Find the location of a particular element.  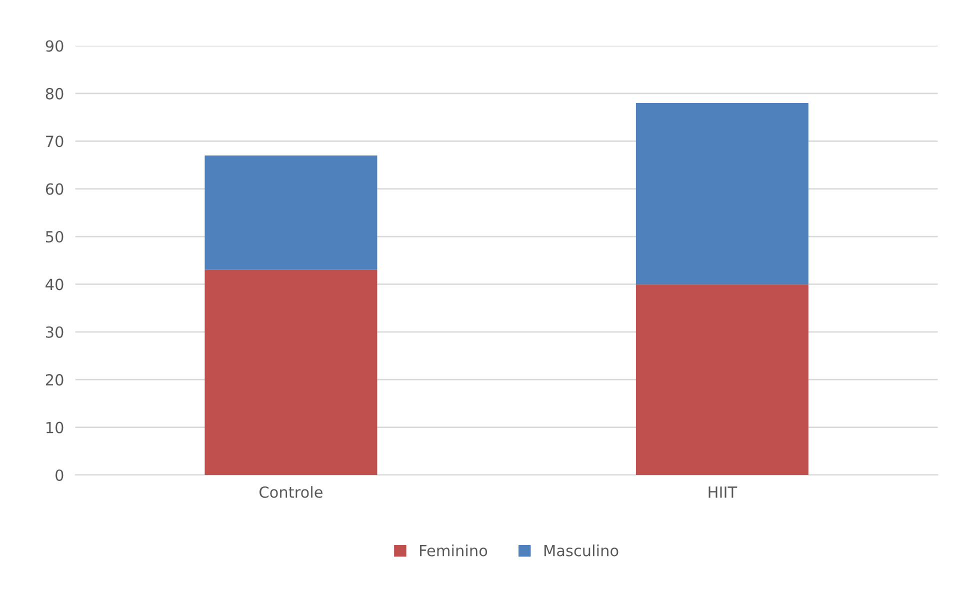

x-tick-label: Controle is located at coordinates (291, 492).